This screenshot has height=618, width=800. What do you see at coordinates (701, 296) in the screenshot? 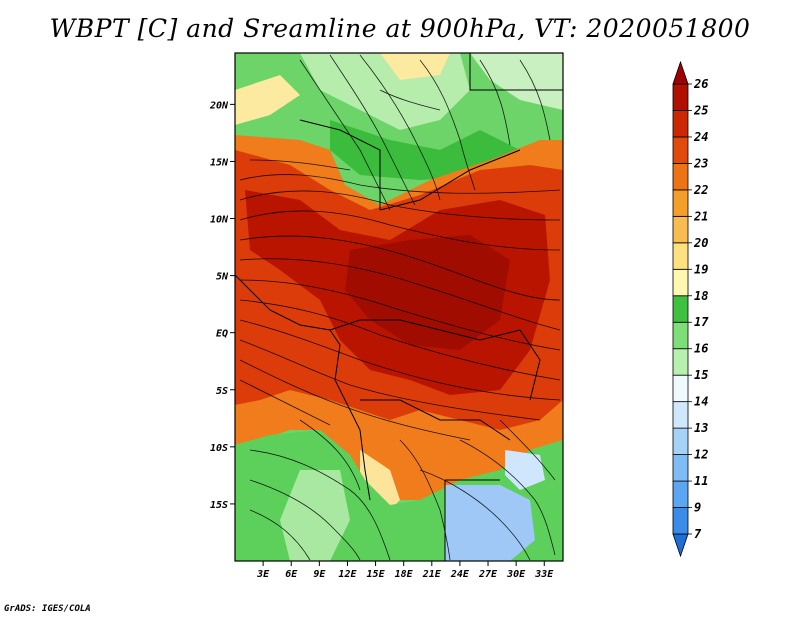
I see `colorbar-label: 18` at bounding box center [701, 296].